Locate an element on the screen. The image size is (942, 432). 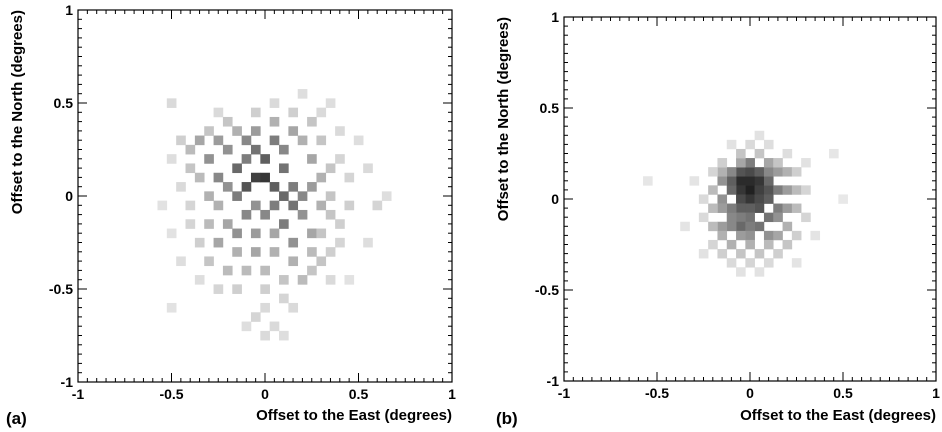
heatmap-cells is located at coordinates (274, 215).